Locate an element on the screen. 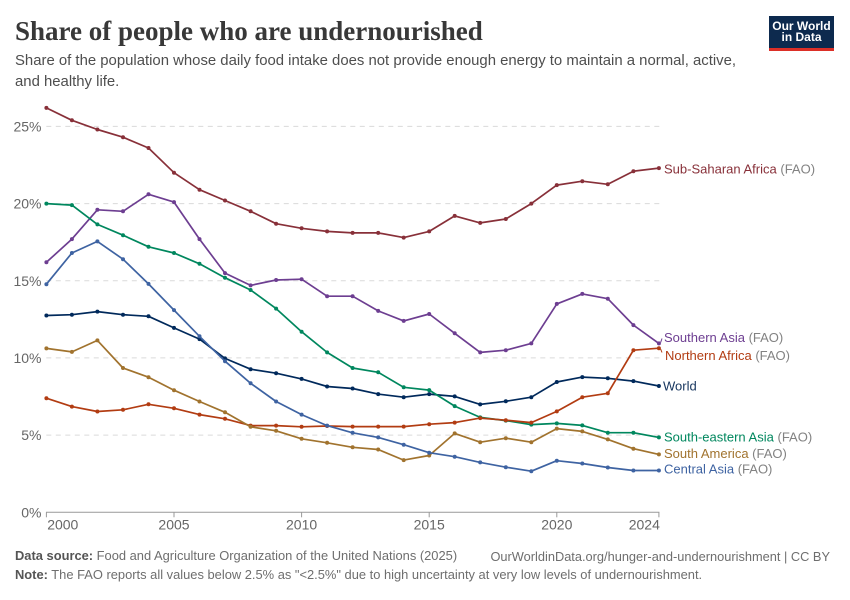  svg-text: 15% is located at coordinates (27, 281).